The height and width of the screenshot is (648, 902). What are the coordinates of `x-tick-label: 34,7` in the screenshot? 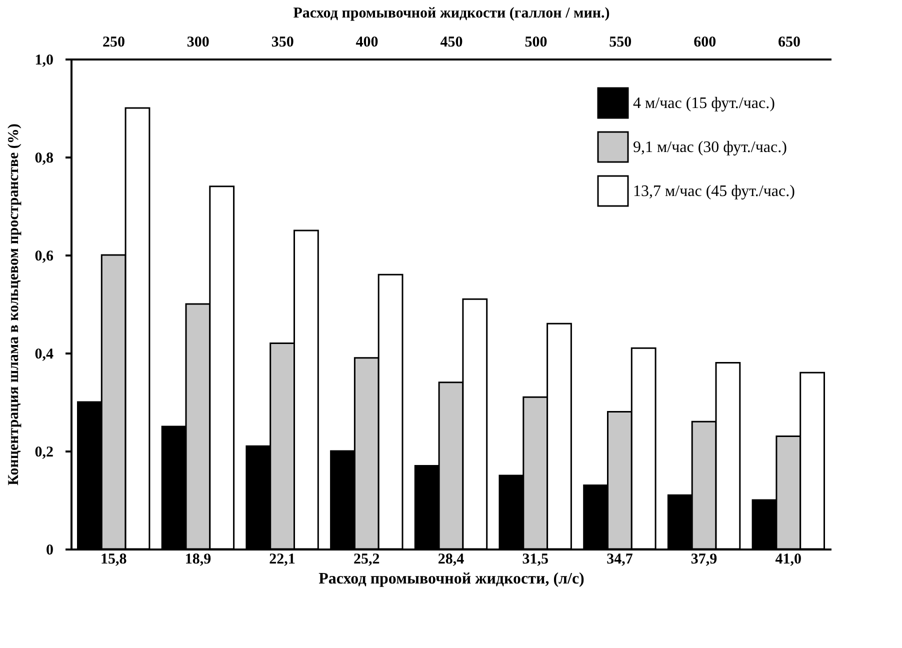 It's located at (620, 560).